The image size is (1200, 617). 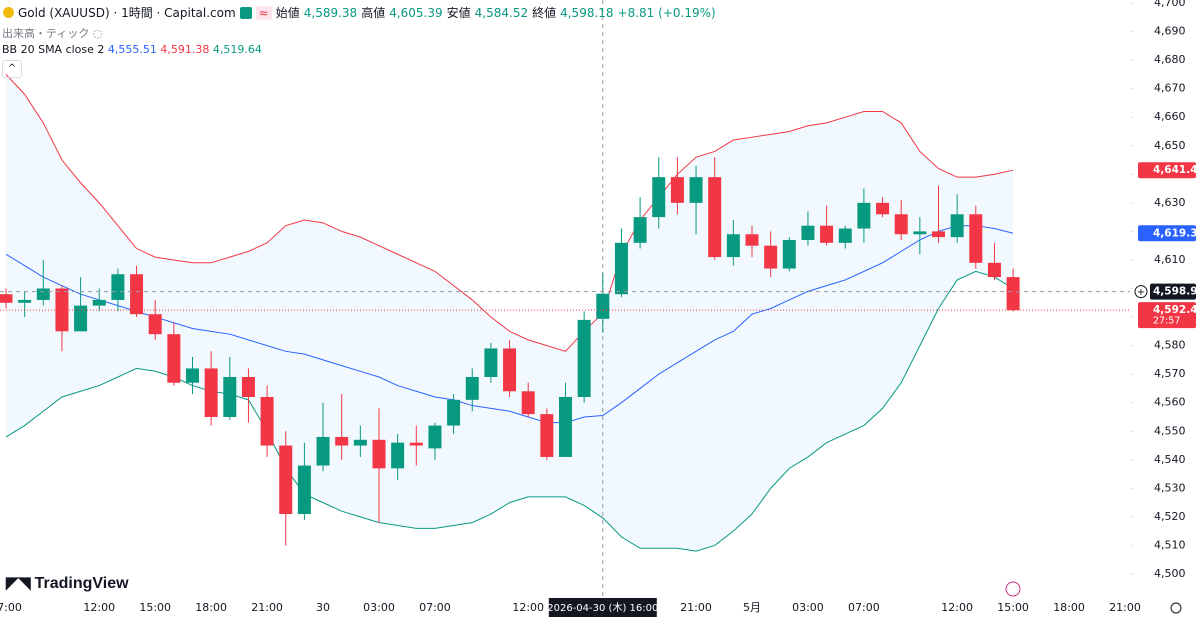 I want to click on change: +8.81 (+0.19%), so click(x=666, y=12).